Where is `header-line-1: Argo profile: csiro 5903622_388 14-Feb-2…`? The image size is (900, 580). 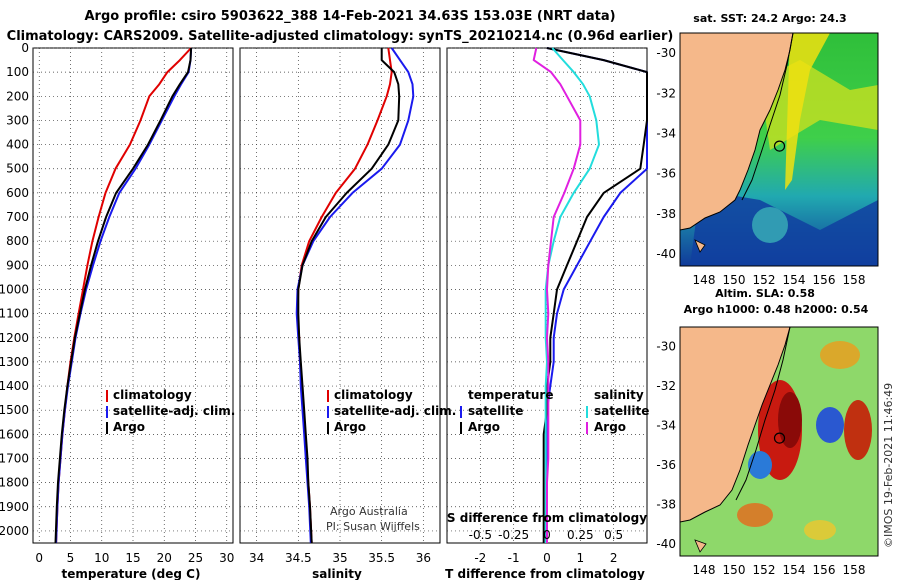
header-line-1: Argo profile: csiro 5903622_388 14-Feb-2… is located at coordinates (349, 16).